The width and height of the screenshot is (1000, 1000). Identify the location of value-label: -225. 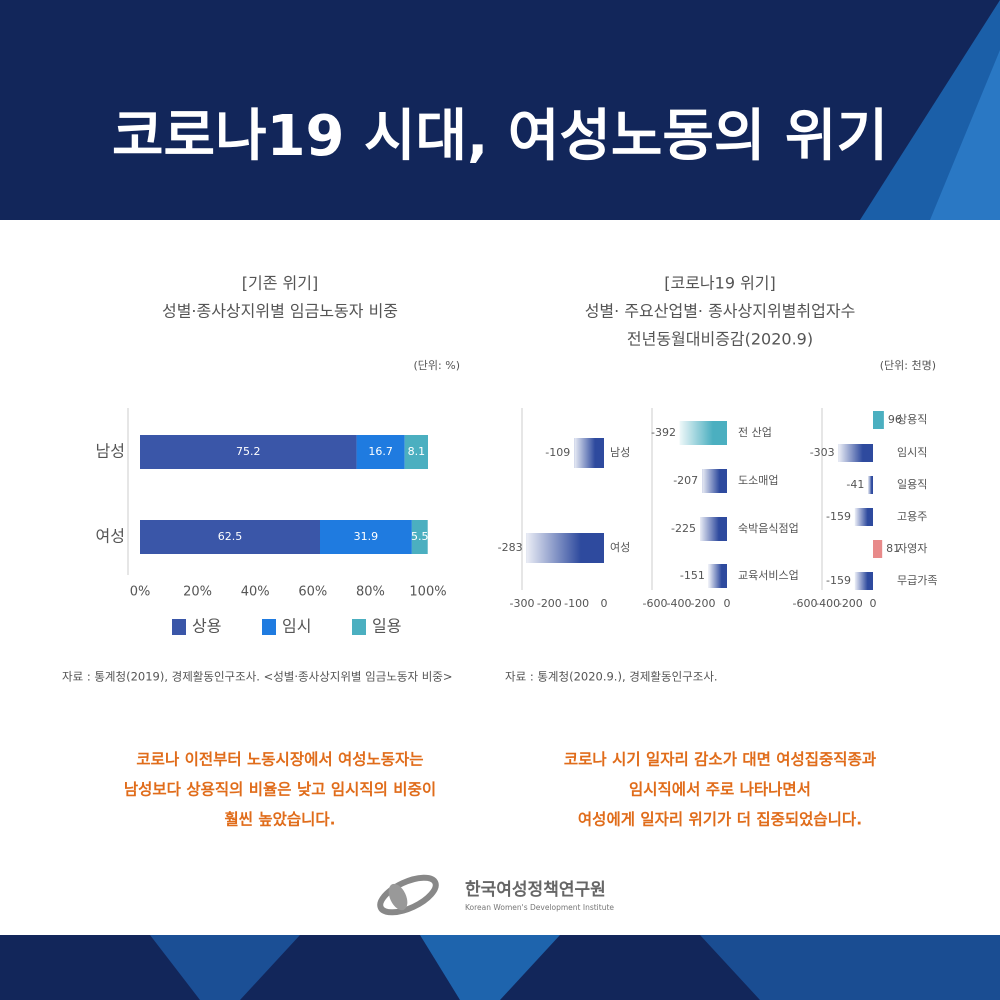
(683, 528).